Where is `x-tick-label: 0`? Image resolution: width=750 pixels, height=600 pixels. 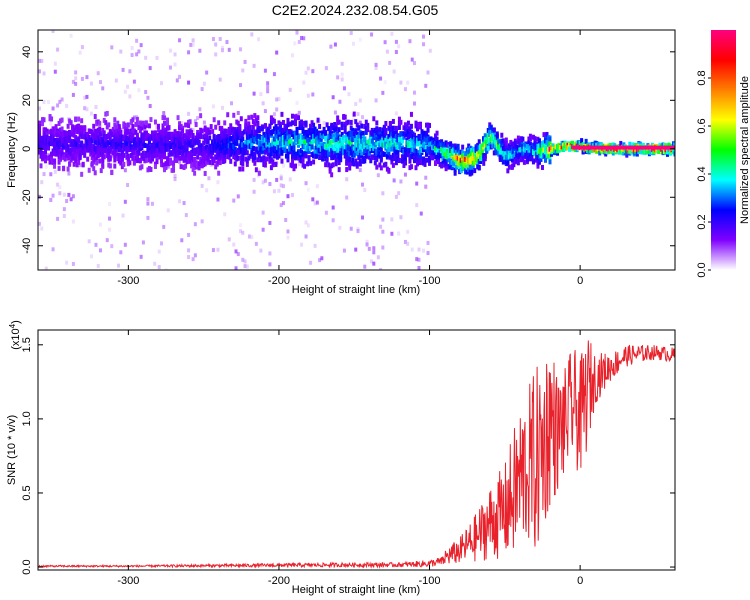
x-tick-label: 0 is located at coordinates (580, 581).